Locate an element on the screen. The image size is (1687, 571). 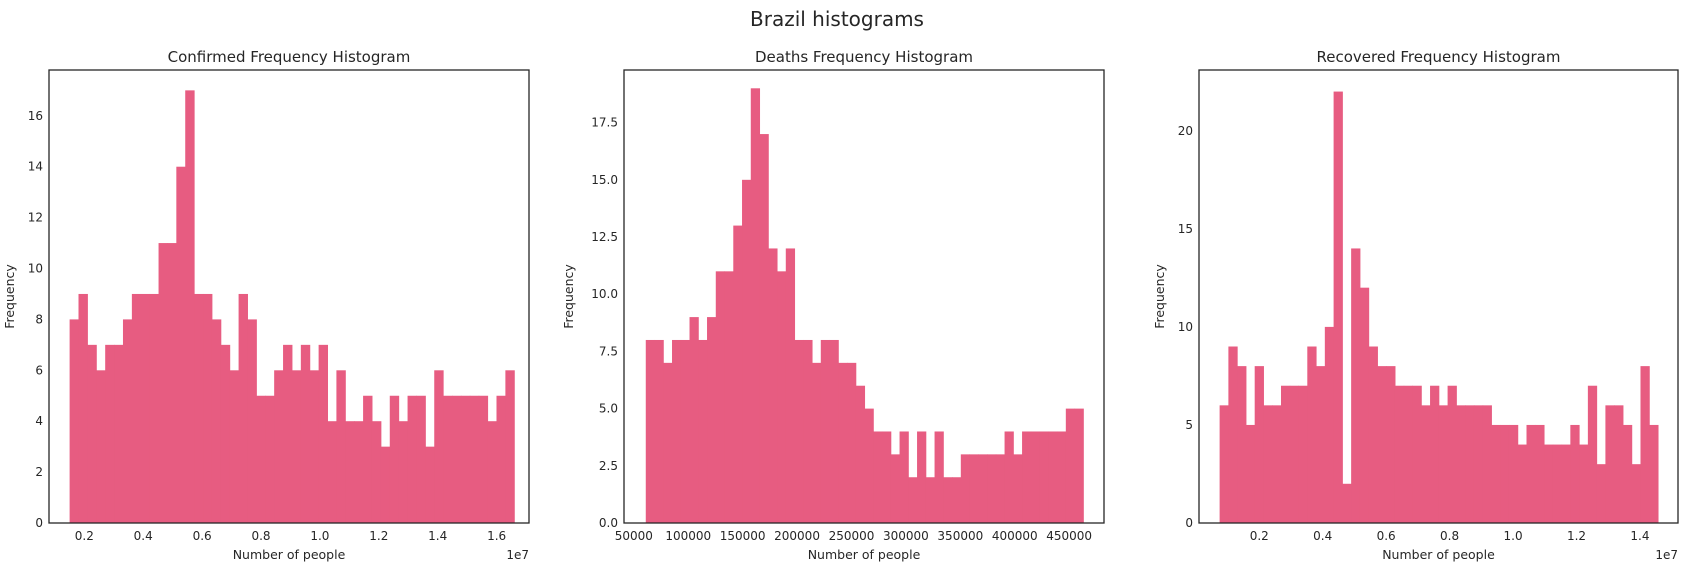
confirmed-y-tick-label: 10 is located at coordinates (35, 269).